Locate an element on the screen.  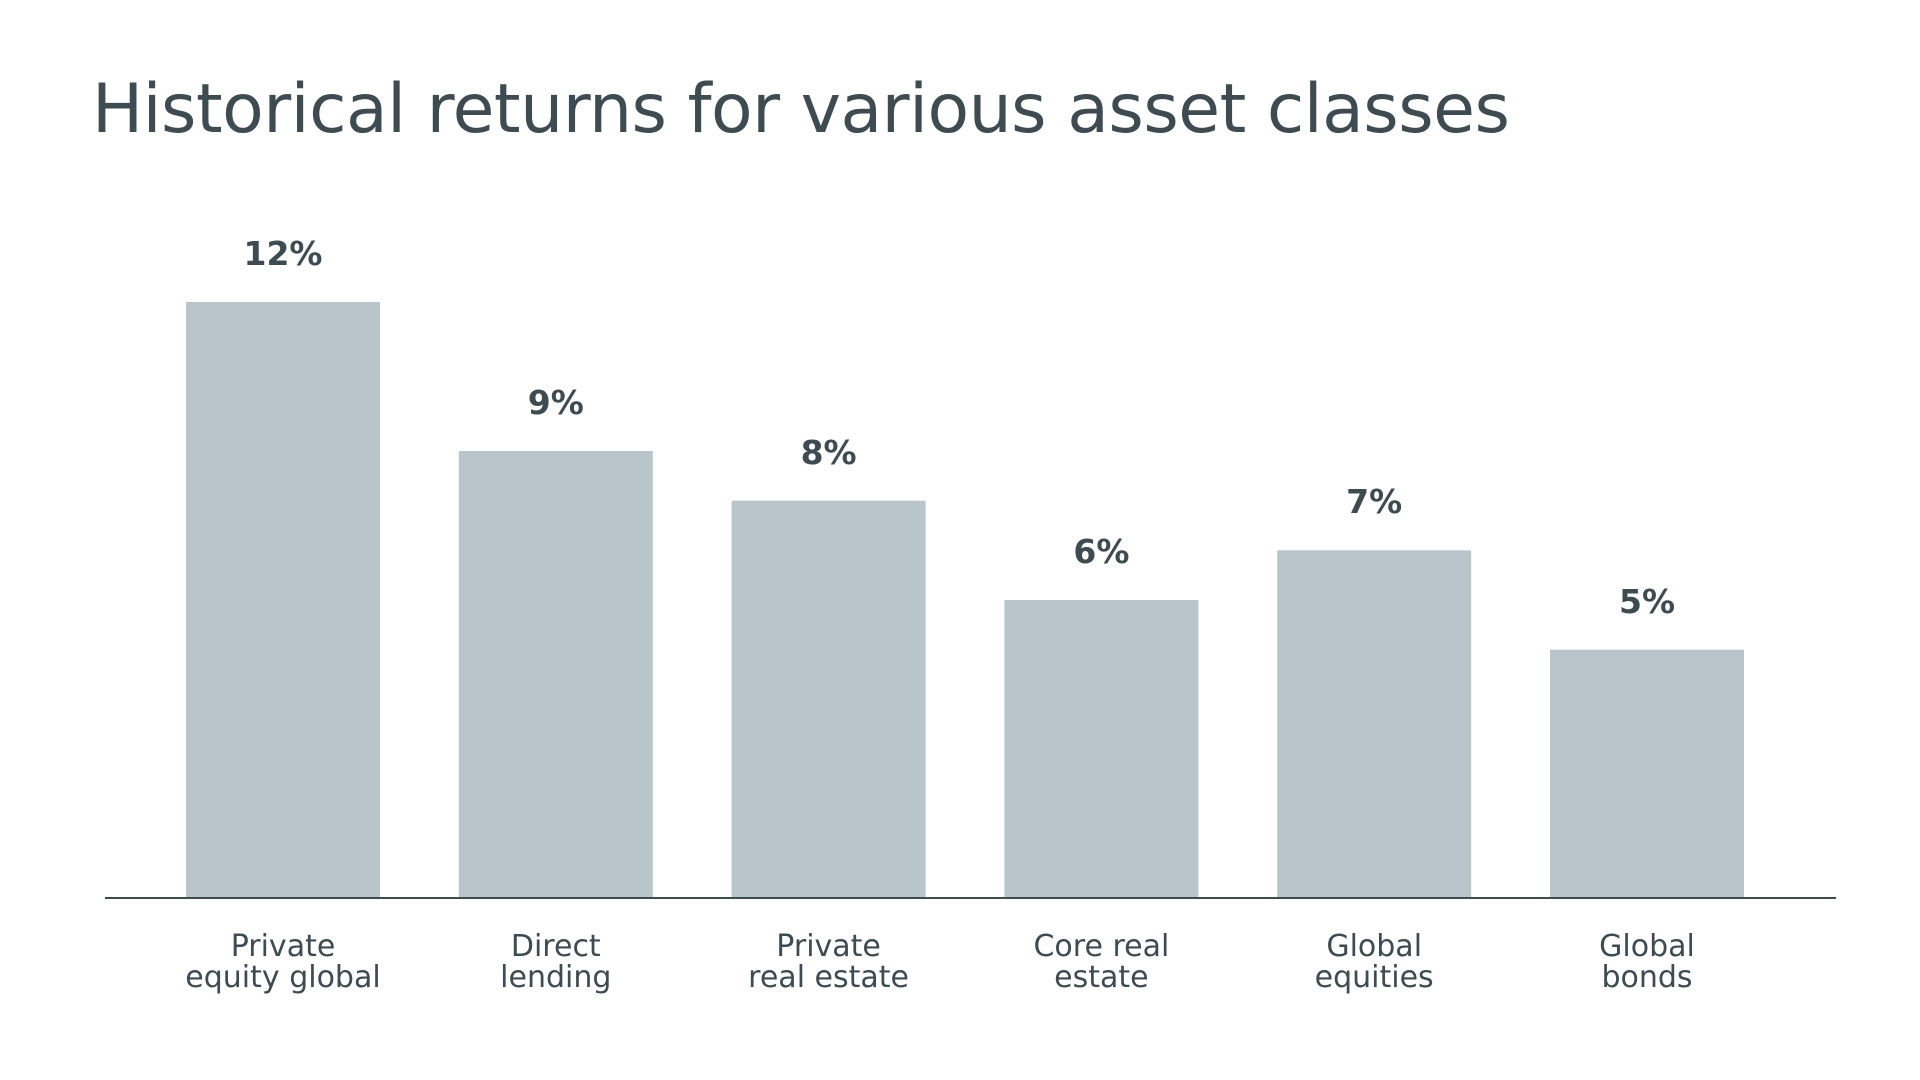
value-label: 6% is located at coordinates (1101, 551).